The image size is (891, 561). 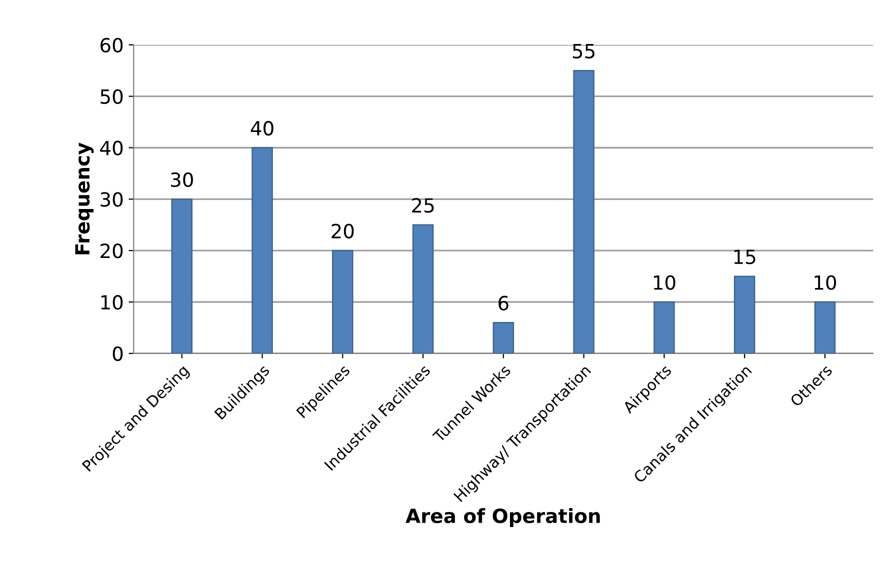 I want to click on y-tick-label: 0, so click(x=117, y=354).